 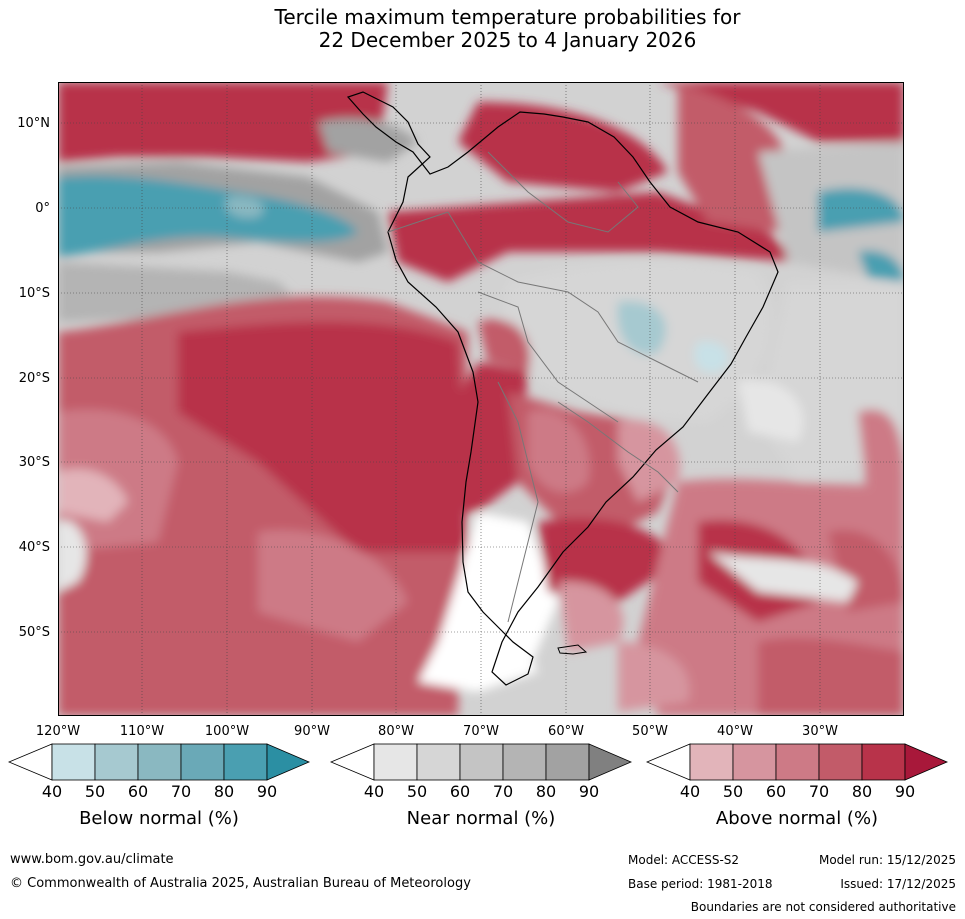 I want to click on colorbar-above-normal, so click(x=797, y=762).